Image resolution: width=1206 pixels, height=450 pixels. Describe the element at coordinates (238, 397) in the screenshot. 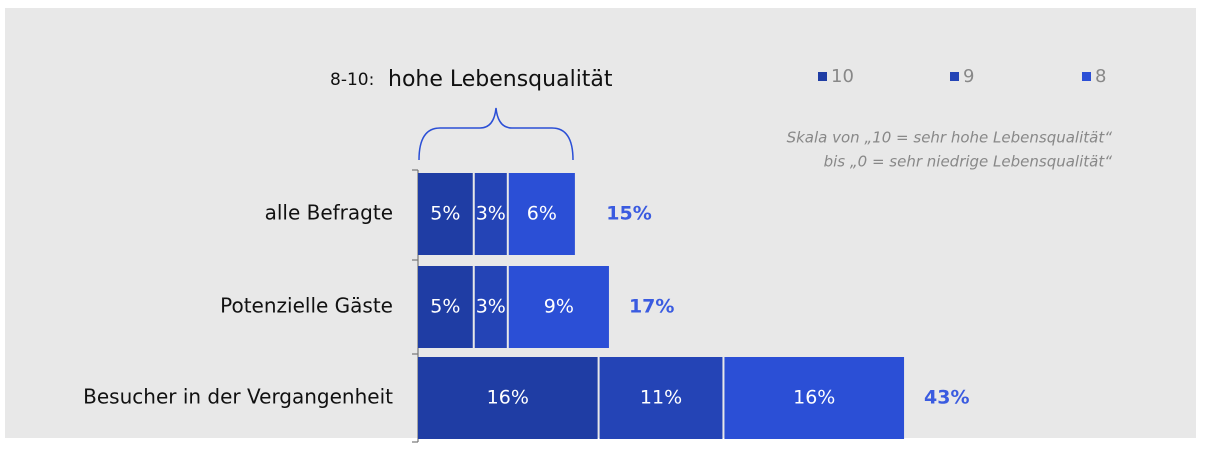

I see `category-label: Besucher in der Vergangenheit` at that location.